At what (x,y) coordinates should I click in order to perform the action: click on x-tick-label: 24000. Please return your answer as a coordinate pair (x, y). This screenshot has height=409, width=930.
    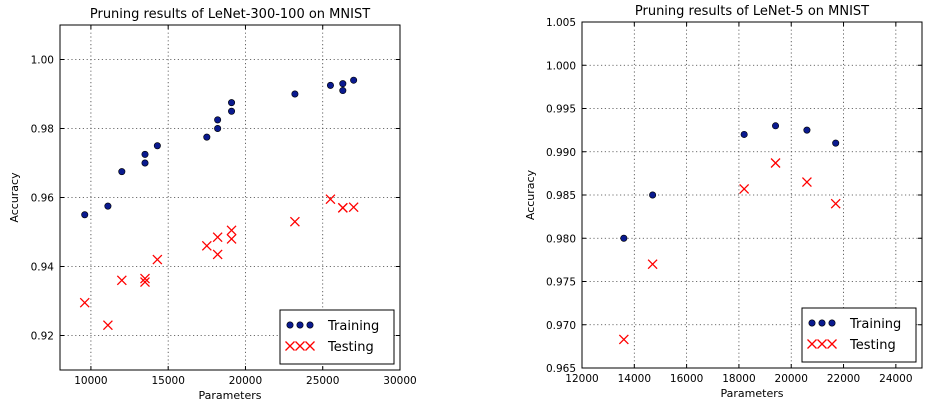
    Looking at the image, I should click on (895, 379).